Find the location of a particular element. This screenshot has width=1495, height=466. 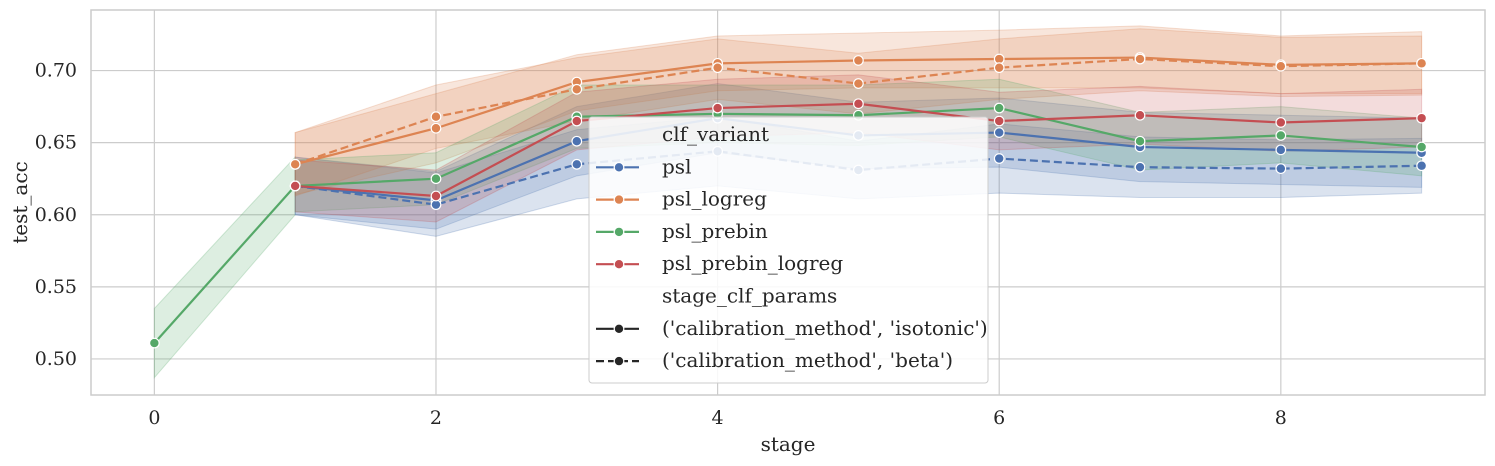

legend-entry-label: ('calibration_method', 'beta') is located at coordinates (807, 360).